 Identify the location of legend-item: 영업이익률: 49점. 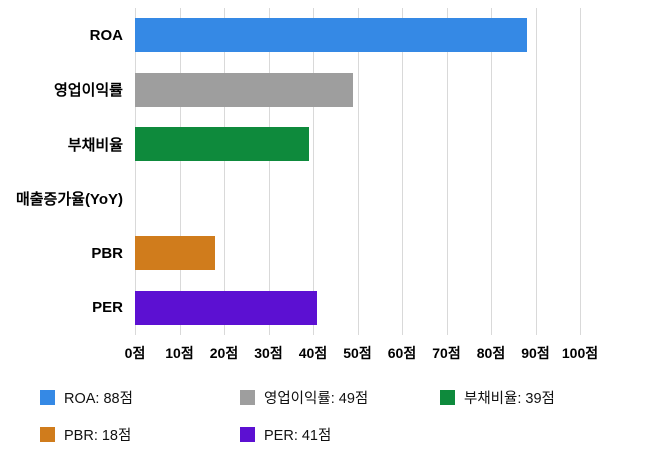
(340, 397).